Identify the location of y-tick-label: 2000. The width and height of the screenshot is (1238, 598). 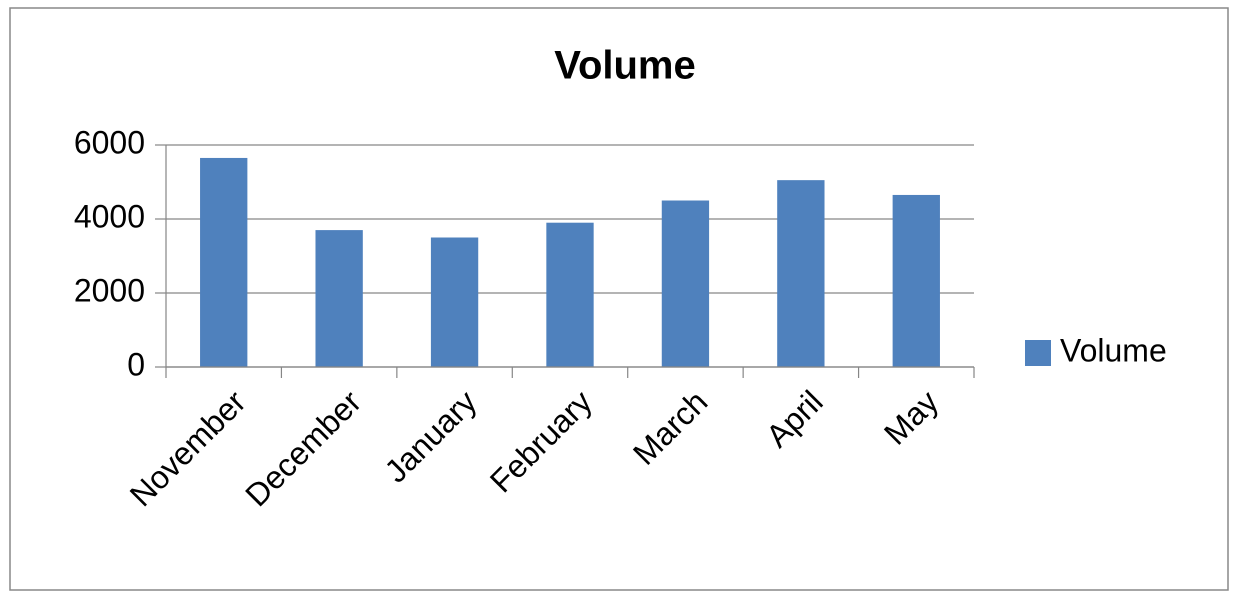
(109, 290).